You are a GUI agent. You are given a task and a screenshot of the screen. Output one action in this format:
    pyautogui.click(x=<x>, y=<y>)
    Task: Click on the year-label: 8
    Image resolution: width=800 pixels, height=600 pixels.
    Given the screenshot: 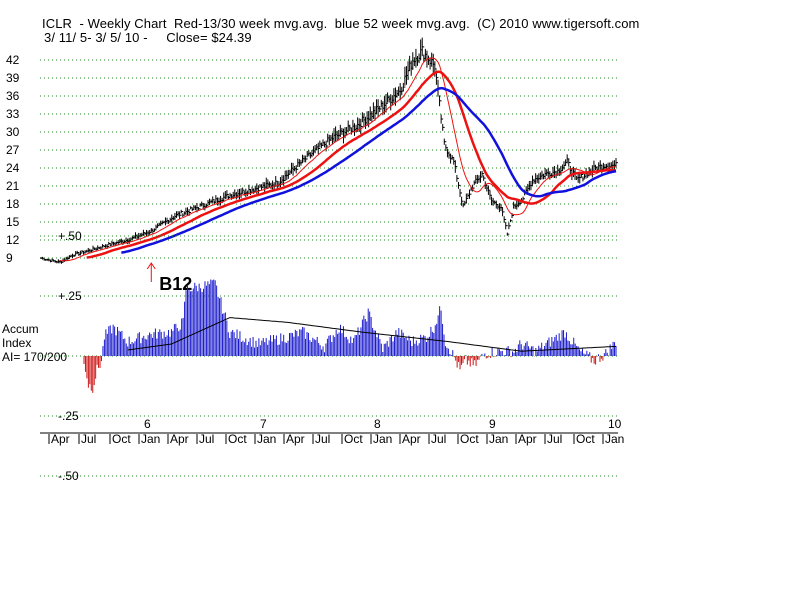 What is the action you would take?
    pyautogui.click(x=377, y=424)
    